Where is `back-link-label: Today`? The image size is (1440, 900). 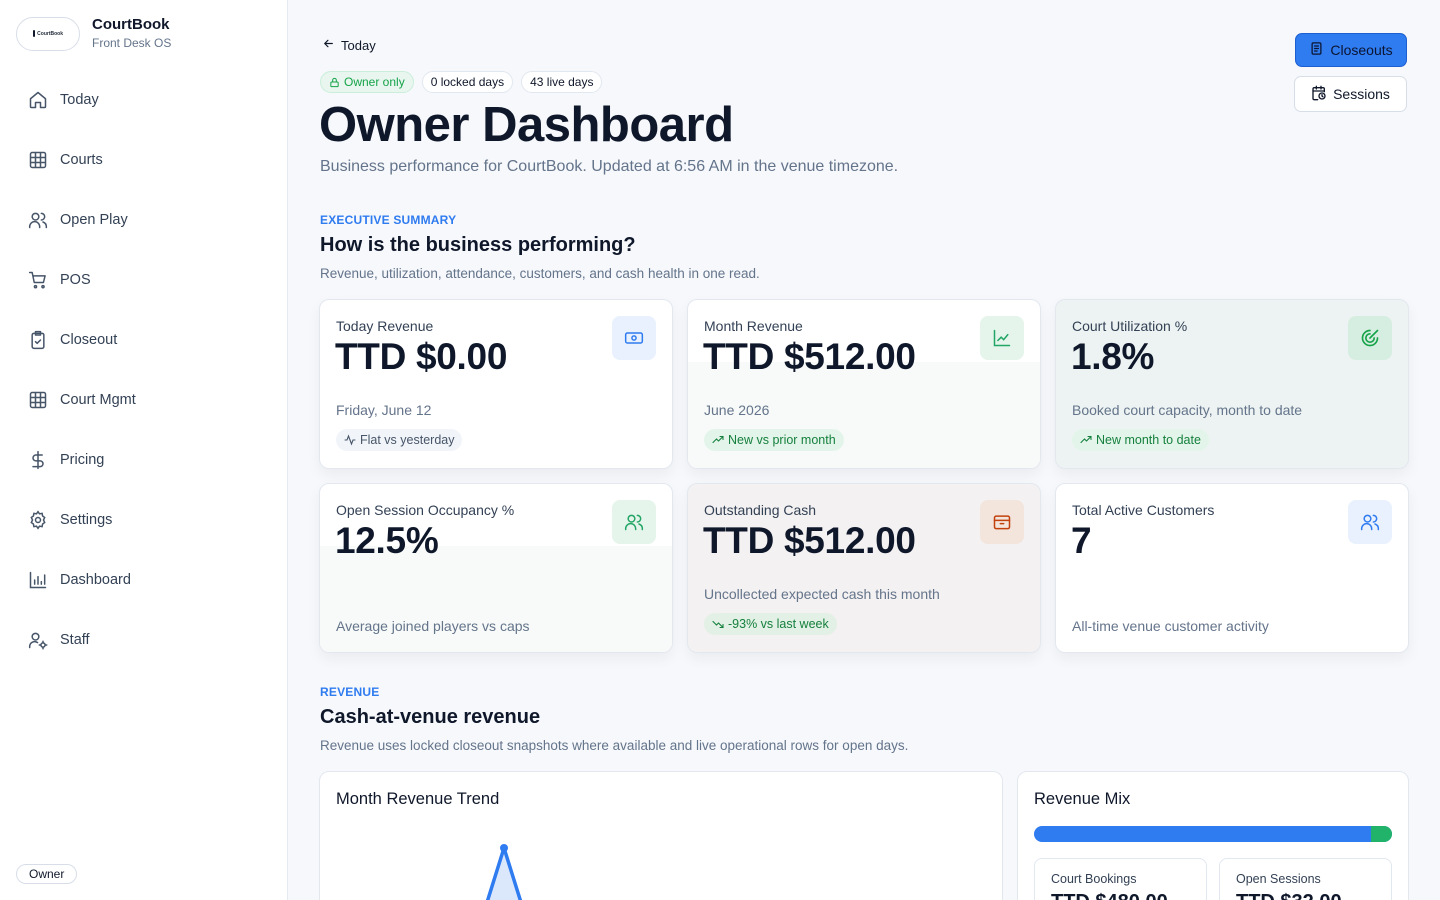
back-link-label: Today is located at coordinates (358, 45).